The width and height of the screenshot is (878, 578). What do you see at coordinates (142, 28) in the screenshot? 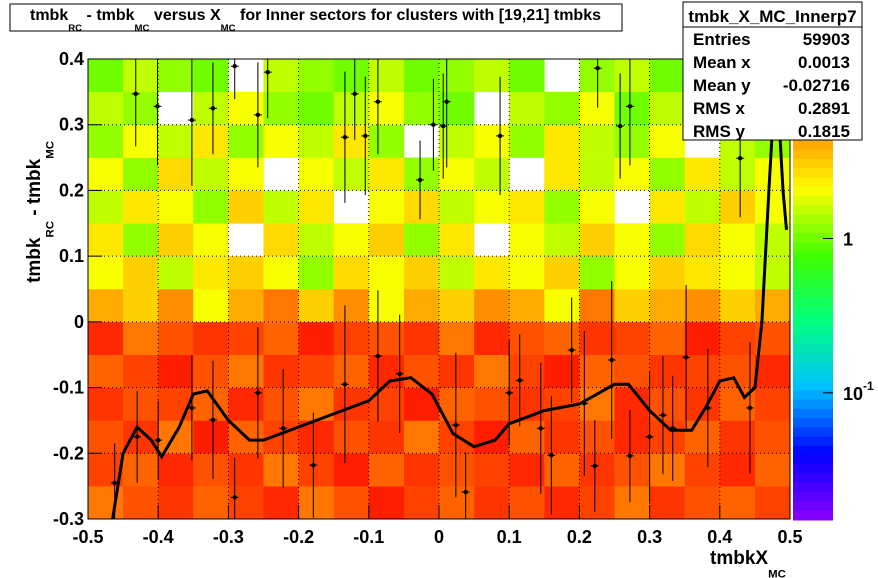
I see `chart-title-part: MC` at bounding box center [142, 28].